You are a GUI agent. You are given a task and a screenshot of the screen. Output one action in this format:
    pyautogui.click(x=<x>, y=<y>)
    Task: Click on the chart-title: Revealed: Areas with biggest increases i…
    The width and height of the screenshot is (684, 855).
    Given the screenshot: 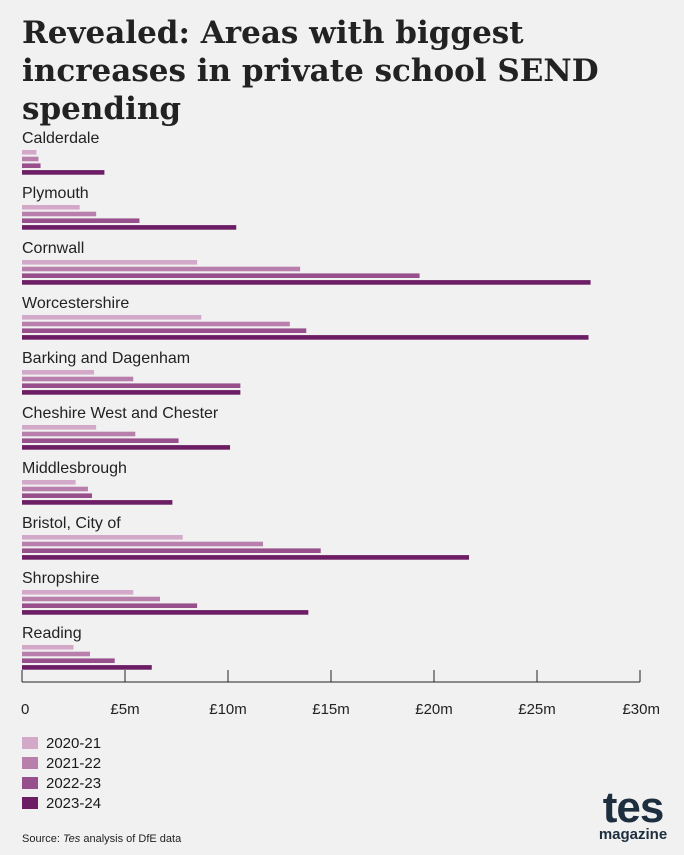 What is the action you would take?
    pyautogui.click(x=310, y=71)
    